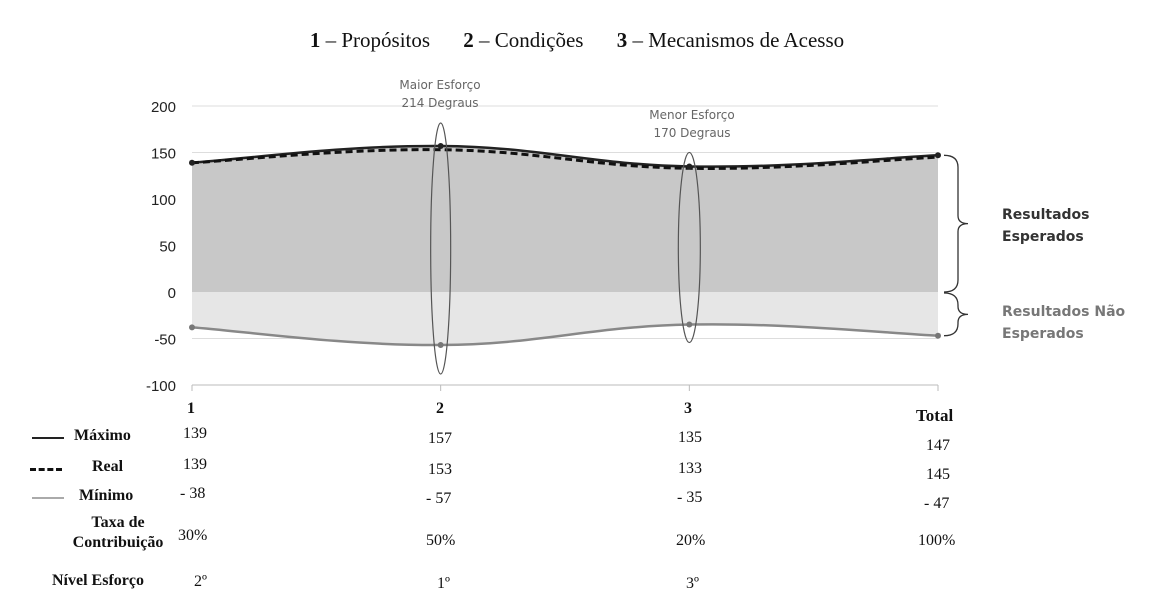  What do you see at coordinates (167, 247) in the screenshot?
I see `y-tick-label: 50` at bounding box center [167, 247].